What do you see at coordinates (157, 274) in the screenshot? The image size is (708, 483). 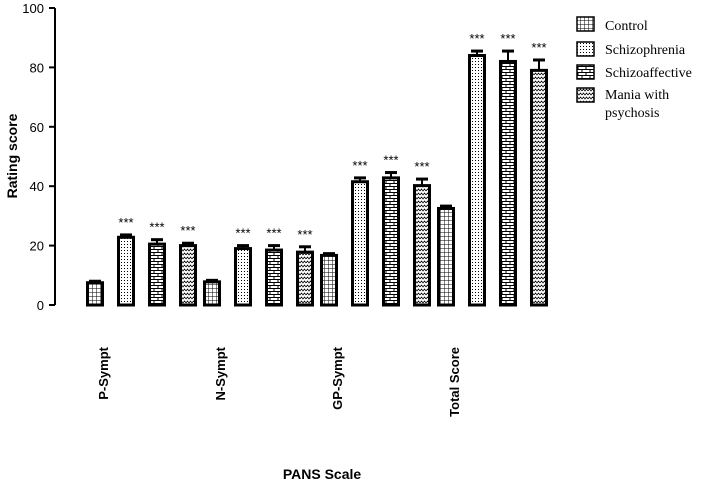 I see `bar-schizoaffective-p-sympt` at bounding box center [157, 274].